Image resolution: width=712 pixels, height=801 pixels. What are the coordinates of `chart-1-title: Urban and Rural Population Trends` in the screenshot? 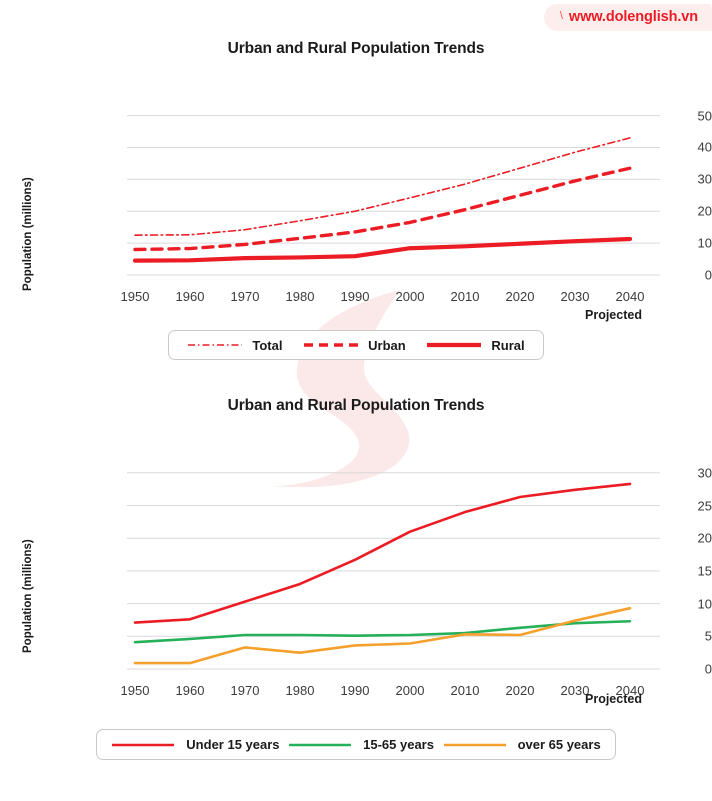 It's located at (356, 48).